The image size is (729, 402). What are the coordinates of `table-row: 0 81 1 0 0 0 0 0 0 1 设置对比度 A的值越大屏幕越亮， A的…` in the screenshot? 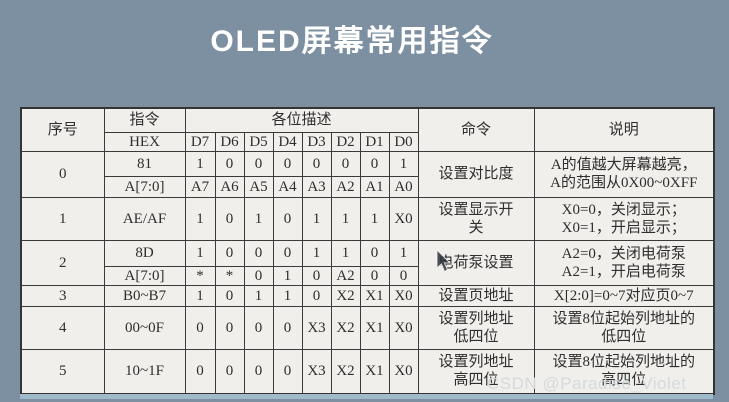 It's located at (367, 174).